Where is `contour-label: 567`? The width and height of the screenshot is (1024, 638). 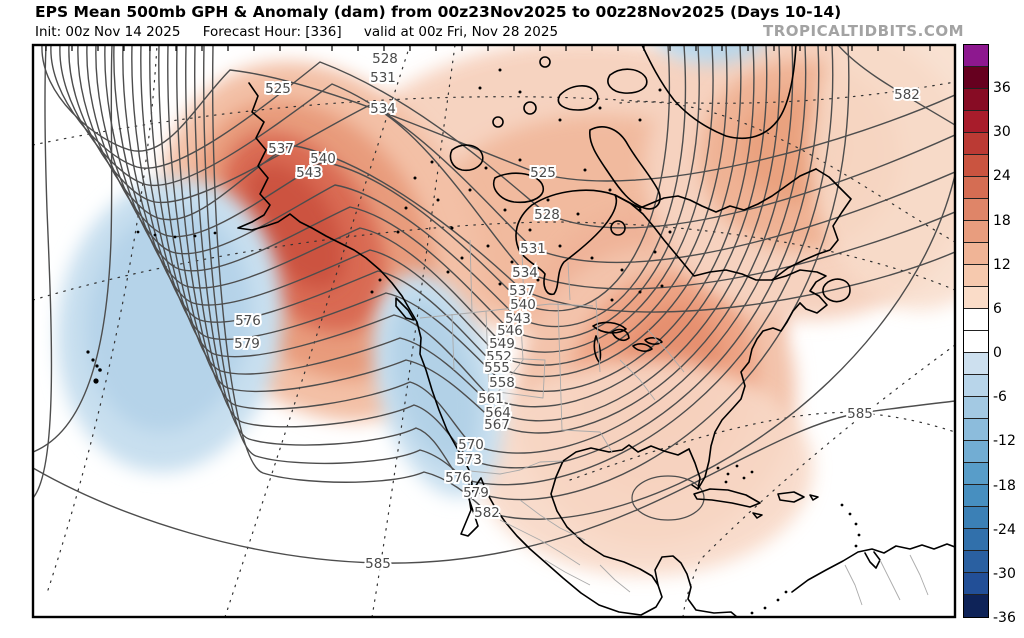 contour-label: 567 is located at coordinates (497, 425).